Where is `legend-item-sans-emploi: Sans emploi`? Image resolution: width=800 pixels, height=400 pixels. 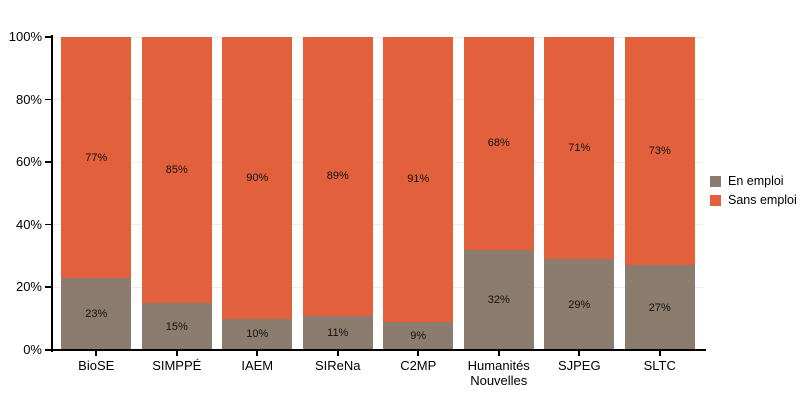
legend-item-sans-emploi: Sans emploi is located at coordinates (753, 200).